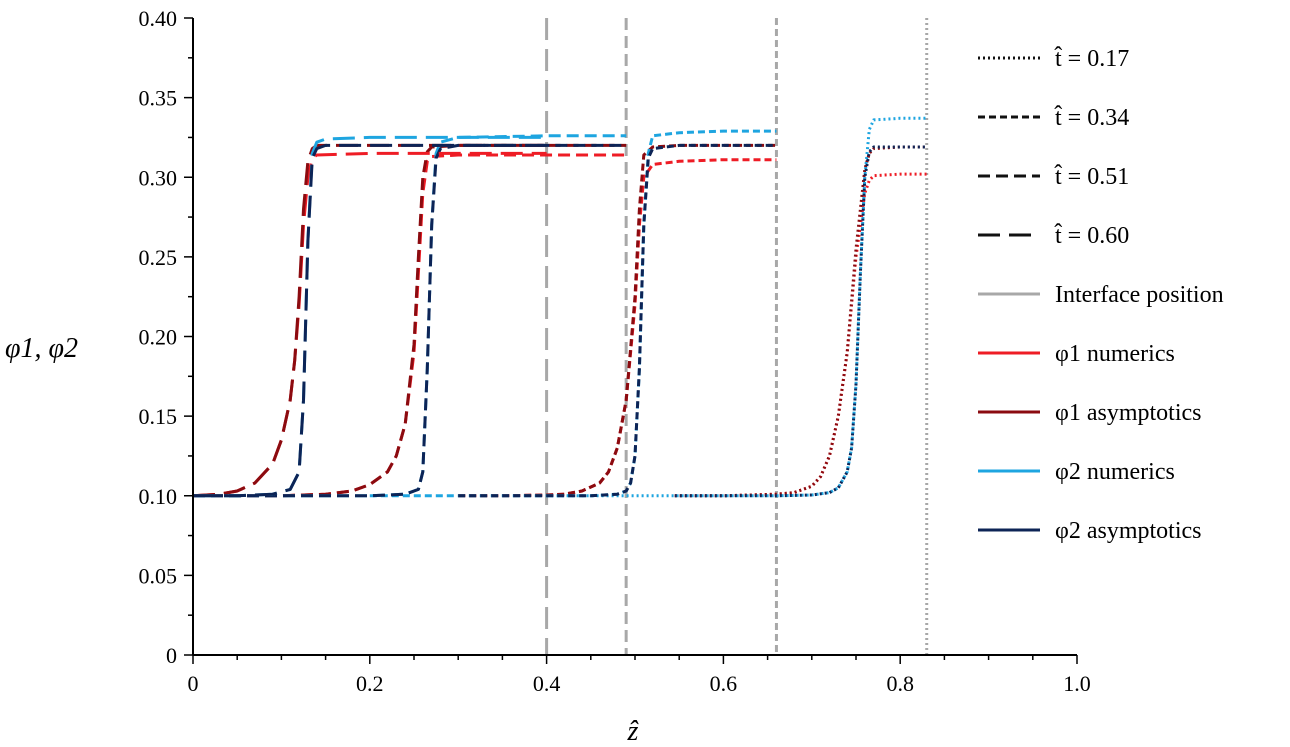 The height and width of the screenshot is (747, 1290). Describe the element at coordinates (1115, 354) in the screenshot. I see `legend-label: φ1 numerics` at that location.